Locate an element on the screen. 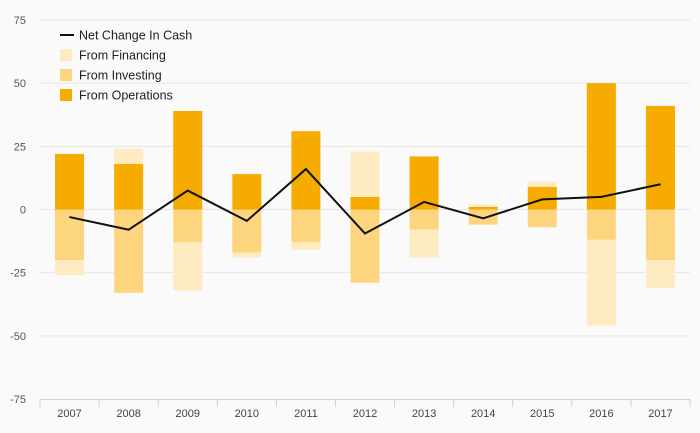 The image size is (700, 433). legend-label-net-change-in-cash: Net Change In Cash is located at coordinates (135, 36).